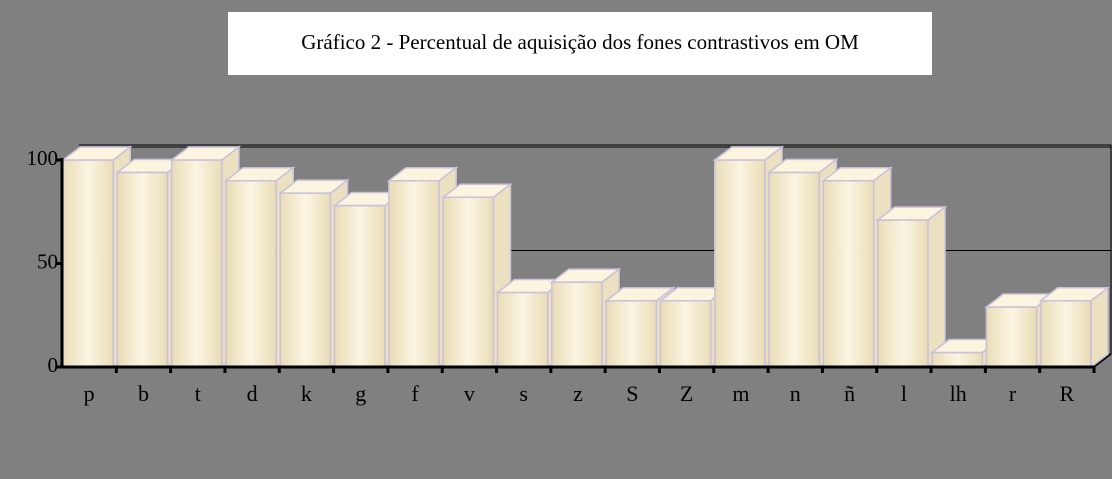  I want to click on x-tick-label: z, so click(578, 393).